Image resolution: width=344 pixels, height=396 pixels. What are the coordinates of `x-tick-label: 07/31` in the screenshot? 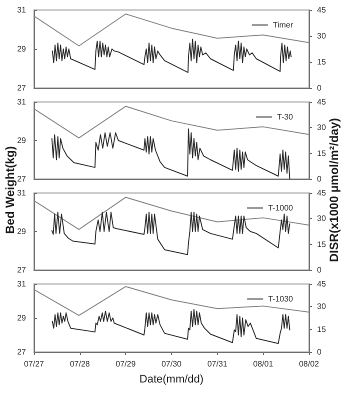 It's located at (217, 364).